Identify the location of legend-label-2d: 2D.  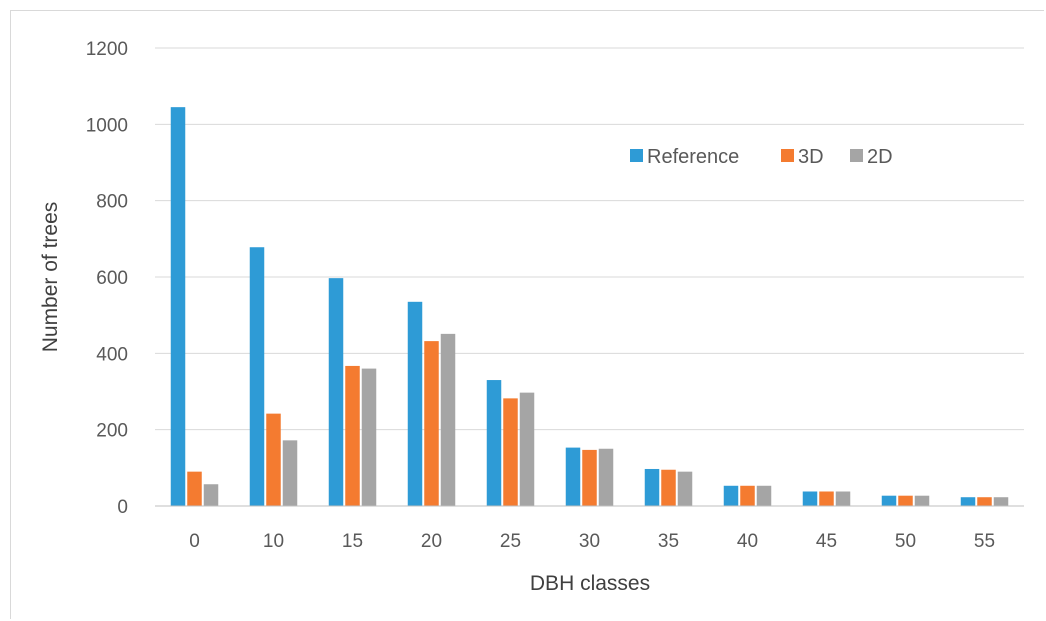
(880, 157).